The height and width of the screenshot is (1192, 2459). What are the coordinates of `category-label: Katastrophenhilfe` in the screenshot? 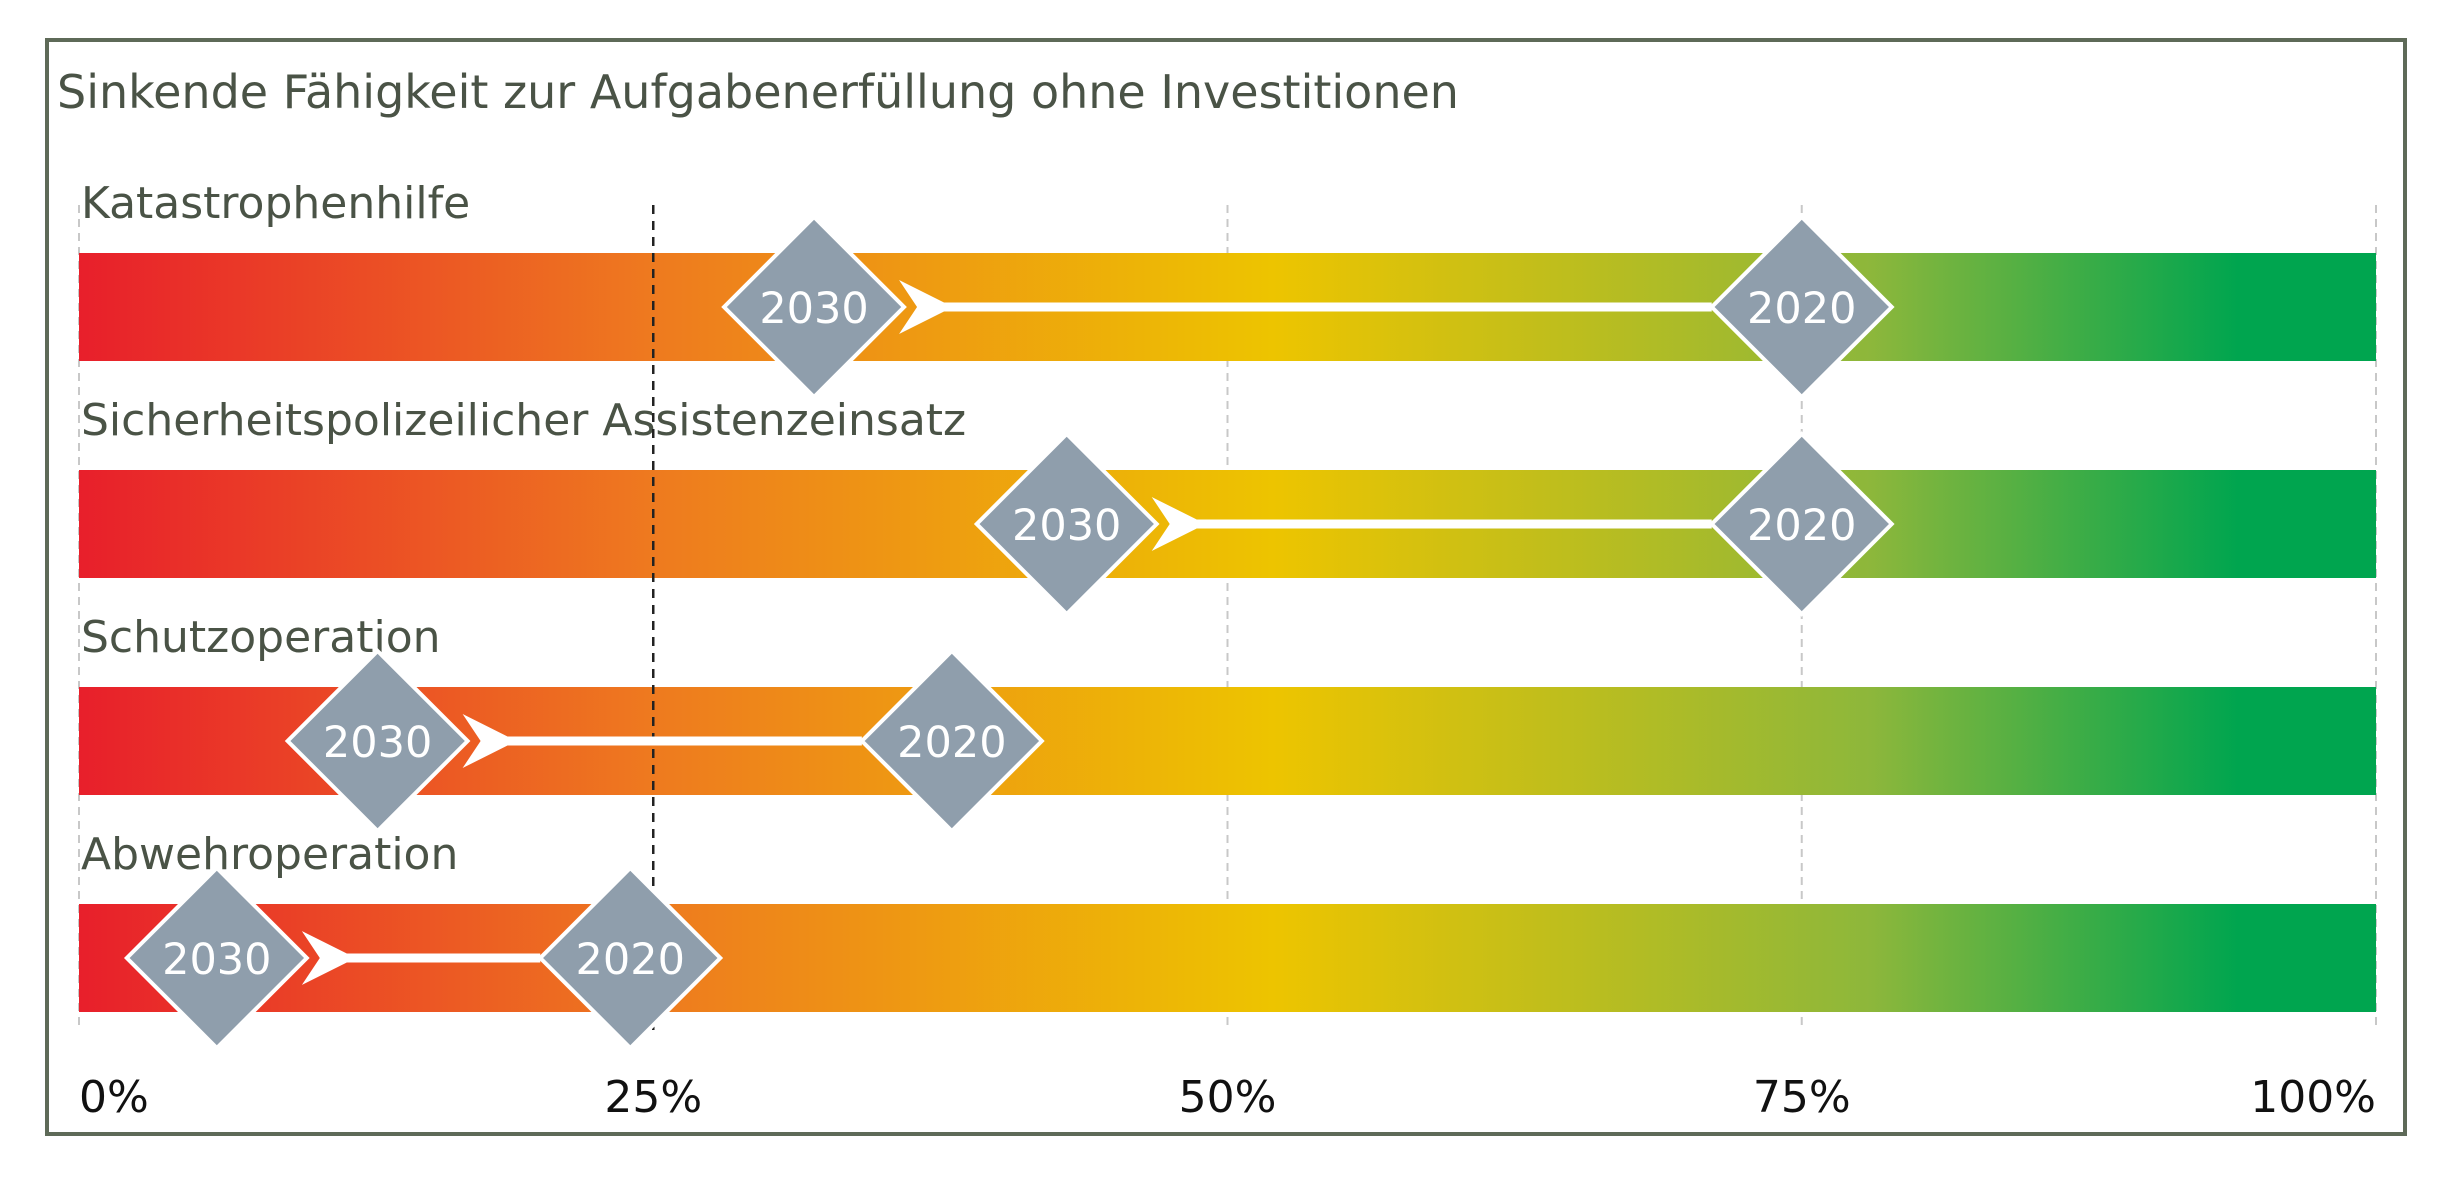 It's located at (275, 203).